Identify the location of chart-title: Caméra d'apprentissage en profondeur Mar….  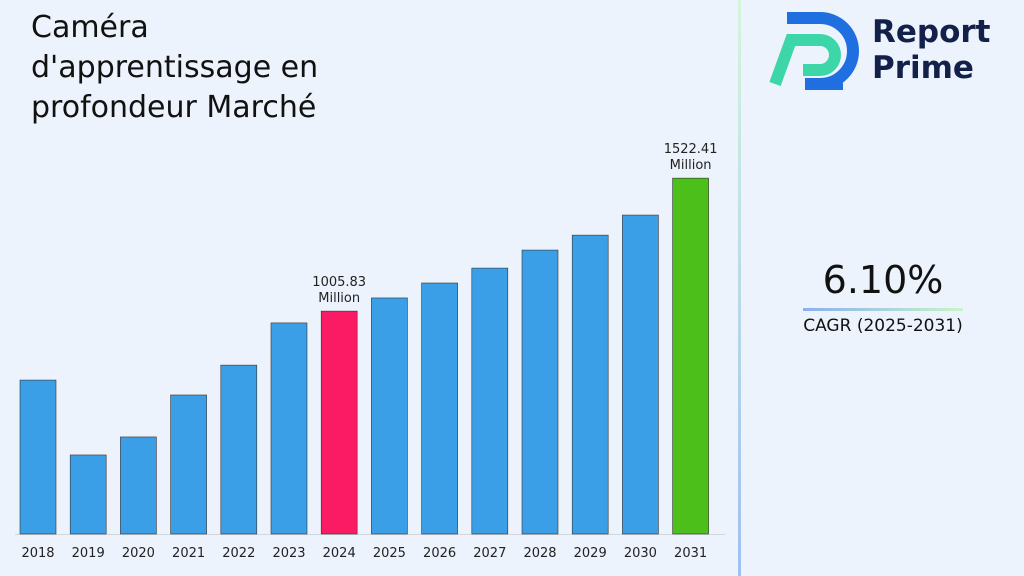
(175, 67).